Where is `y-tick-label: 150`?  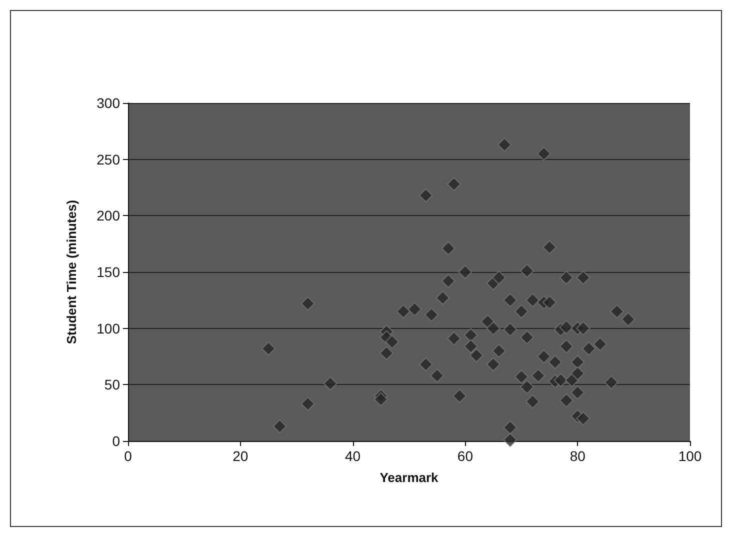
y-tick-label: 150 is located at coordinates (108, 272).